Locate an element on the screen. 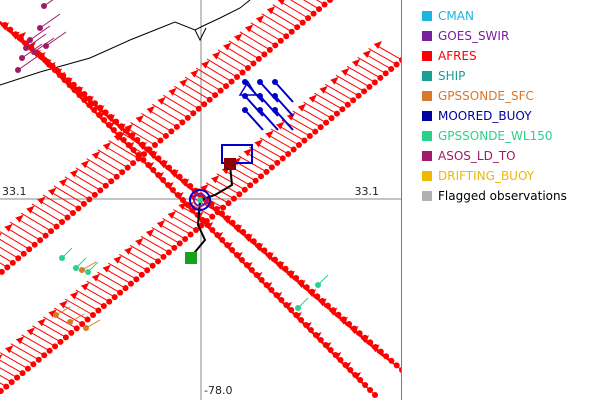  gpssonde-sfc-observation-dot is located at coordinates (86, 328).